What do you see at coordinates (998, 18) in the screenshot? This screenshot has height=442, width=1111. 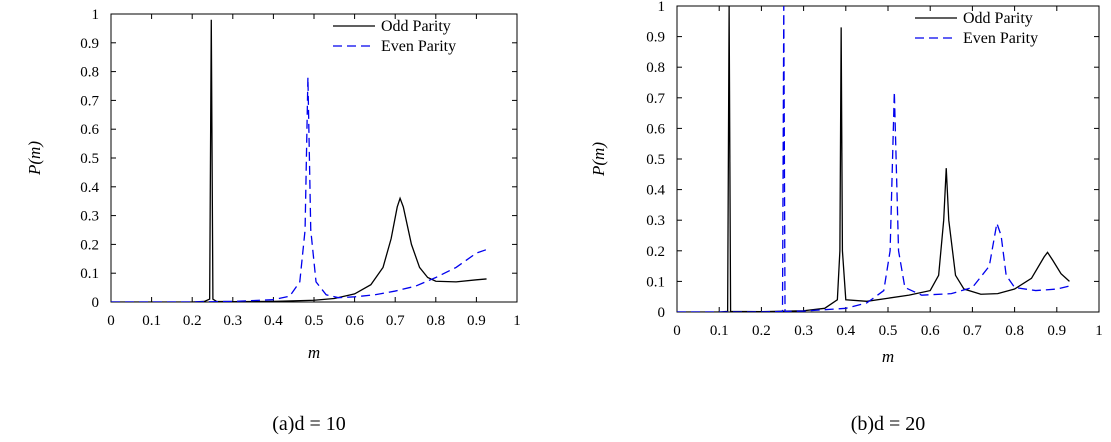 I see `panel-b-legend-label-odd: Odd Parity` at bounding box center [998, 18].